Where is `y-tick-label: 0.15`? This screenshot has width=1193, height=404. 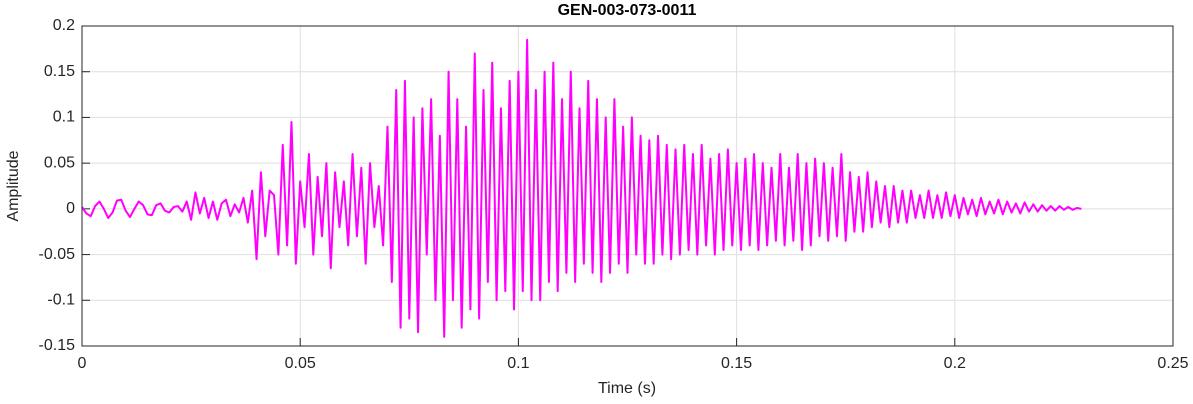 y-tick-label: 0.15 is located at coordinates (59, 71).